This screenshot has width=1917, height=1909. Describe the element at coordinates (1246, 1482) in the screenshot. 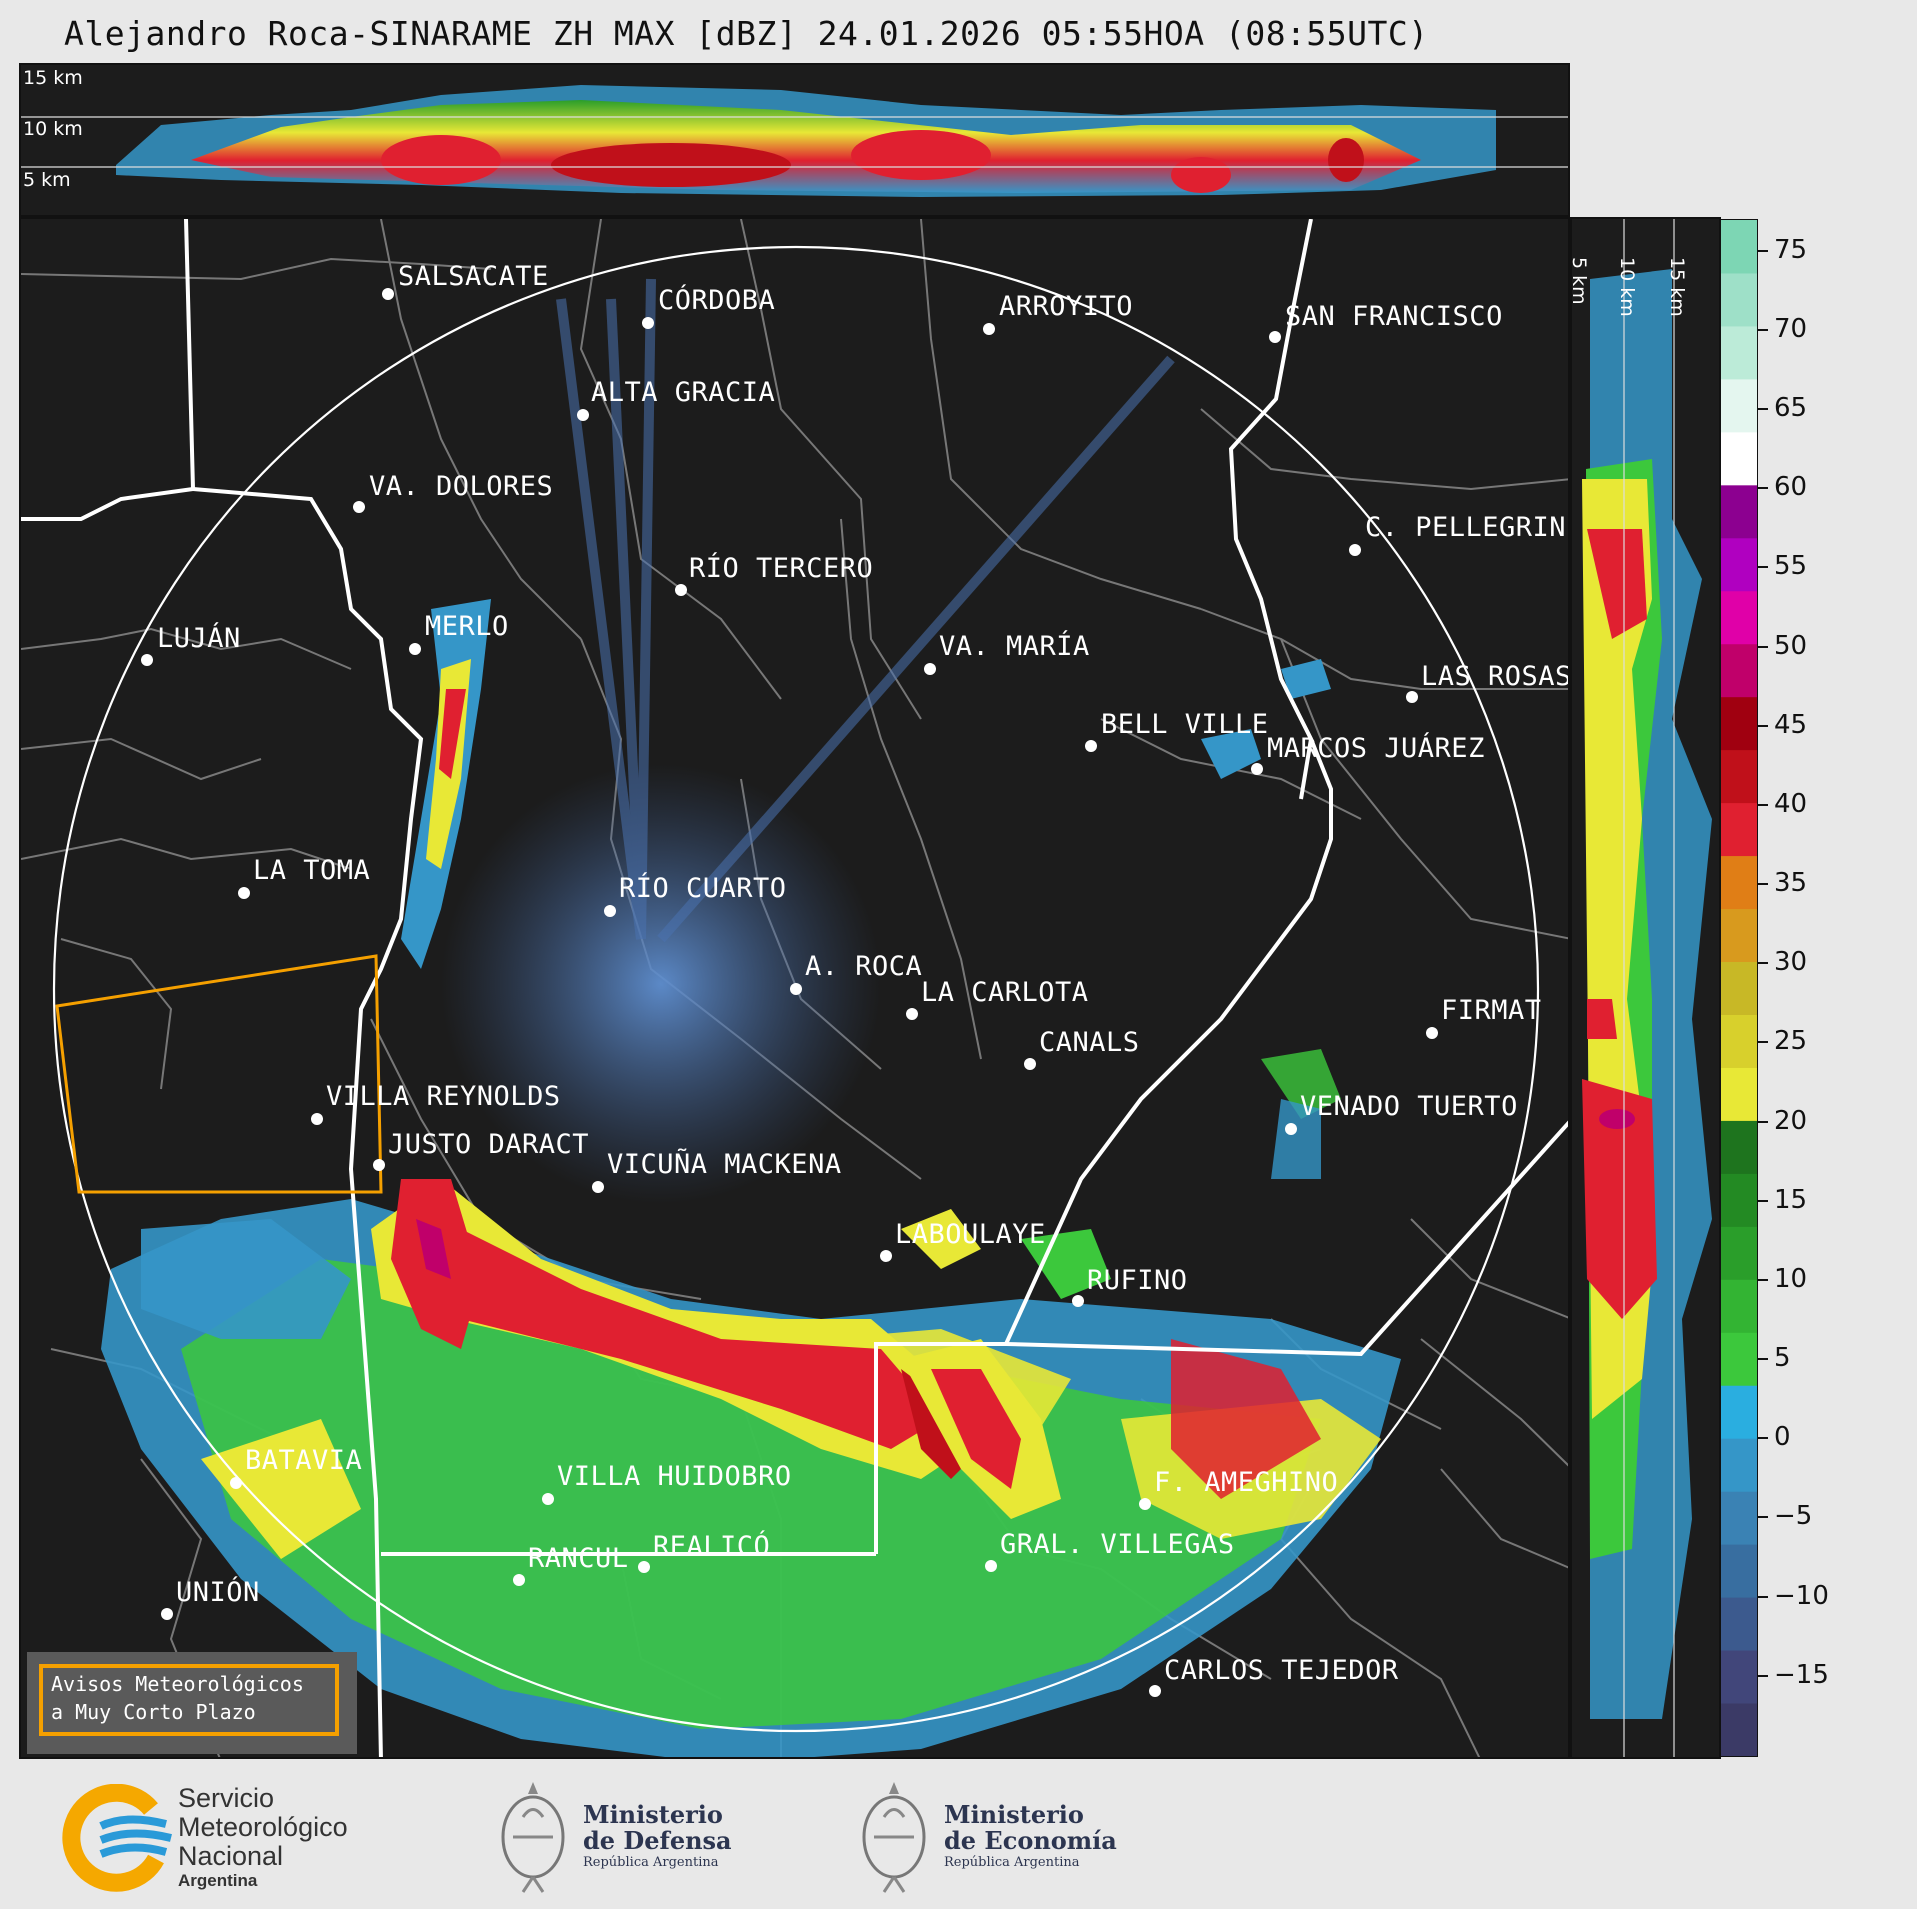

I see `city-label-f-ameghino: F. AMEGHINO` at that location.